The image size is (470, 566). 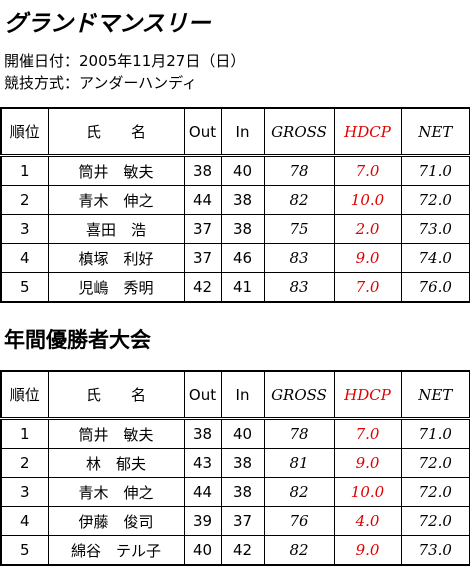 I want to click on cell: 林 郁夫, so click(x=116, y=463).